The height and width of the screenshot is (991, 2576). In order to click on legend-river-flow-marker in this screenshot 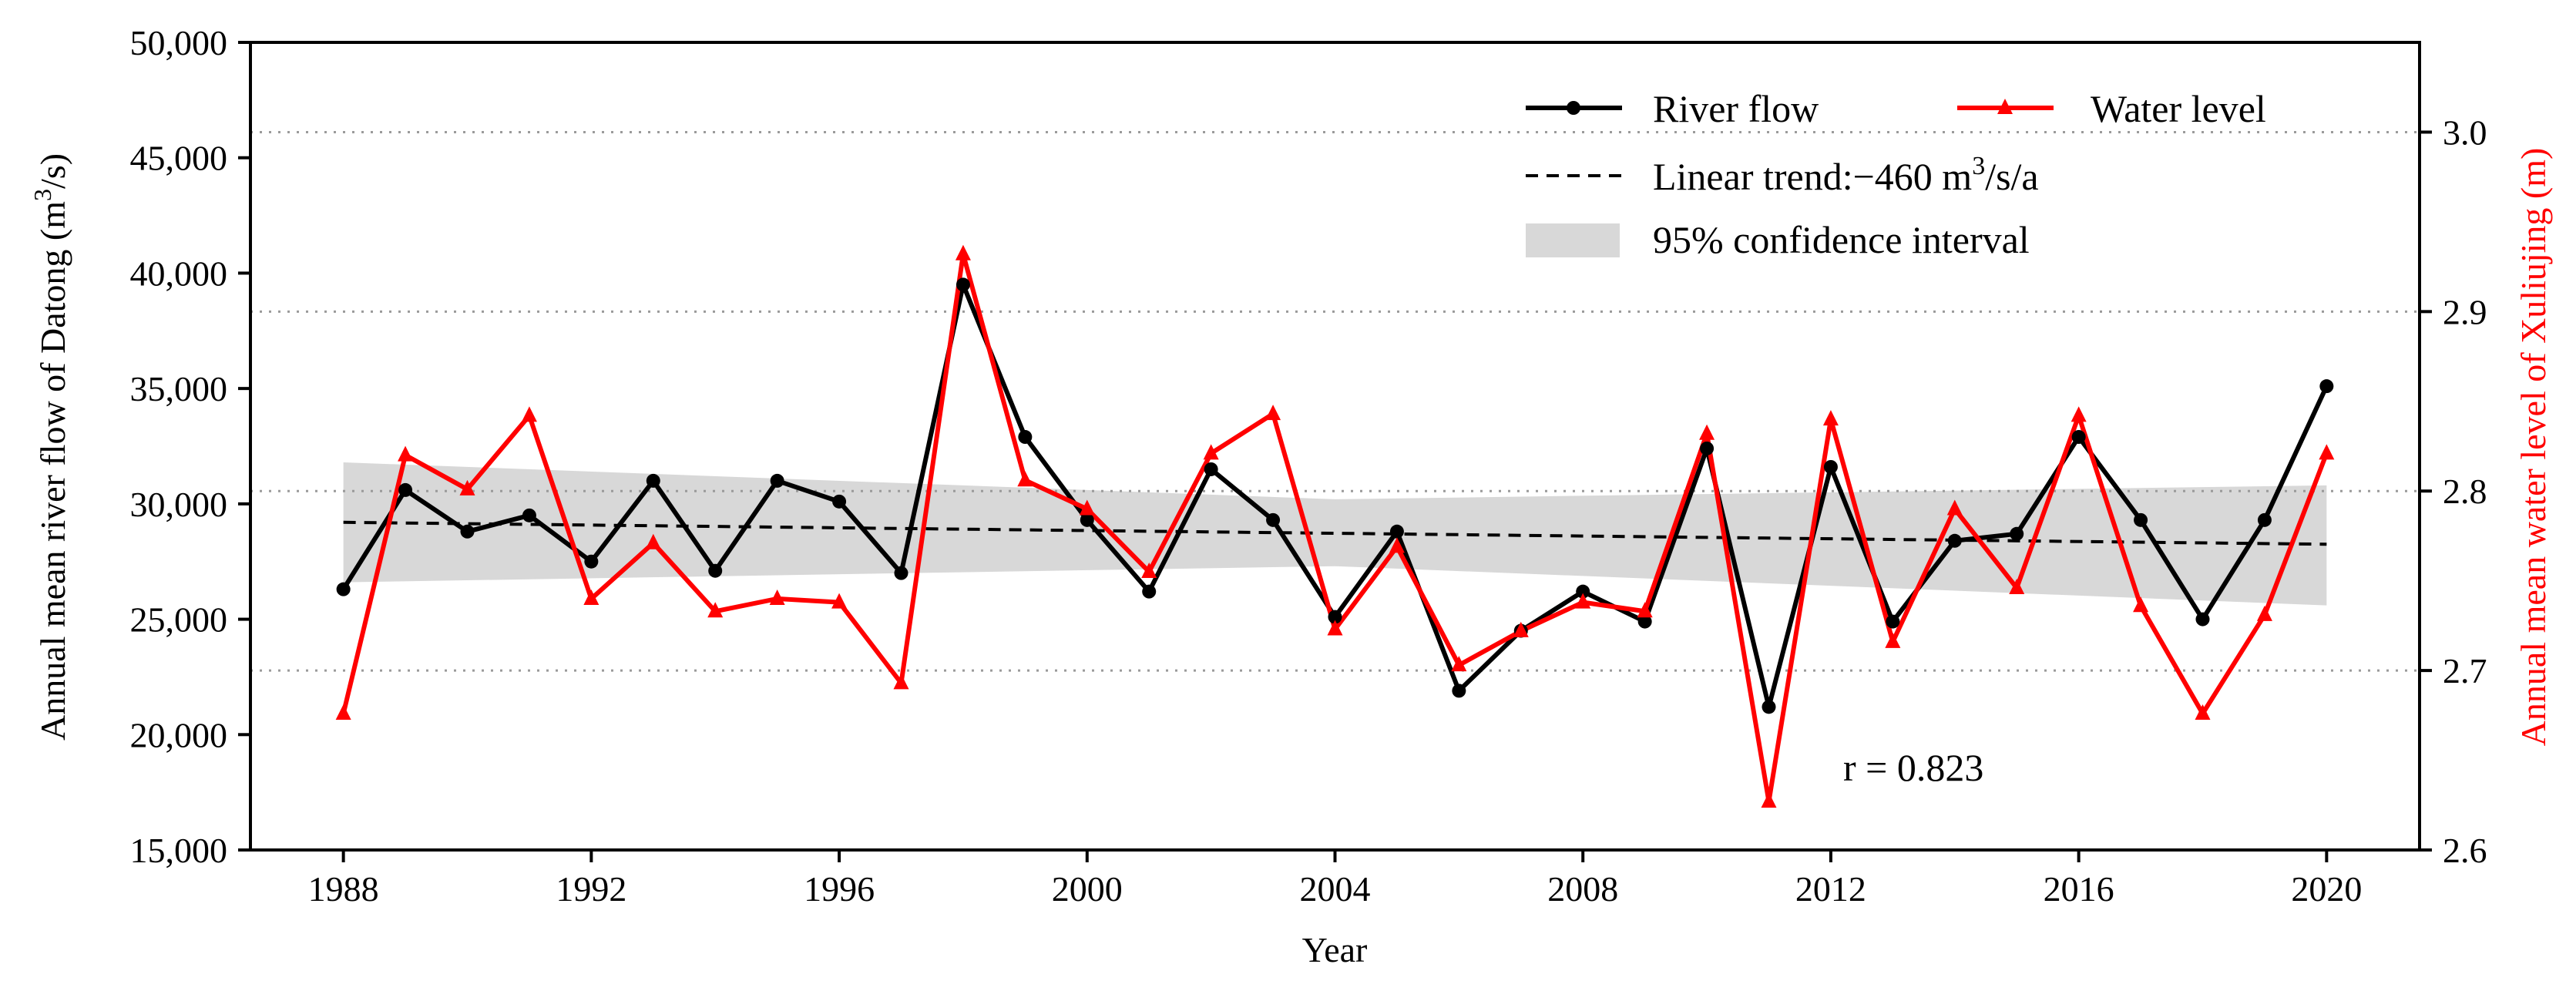, I will do `click(1573, 108)`.